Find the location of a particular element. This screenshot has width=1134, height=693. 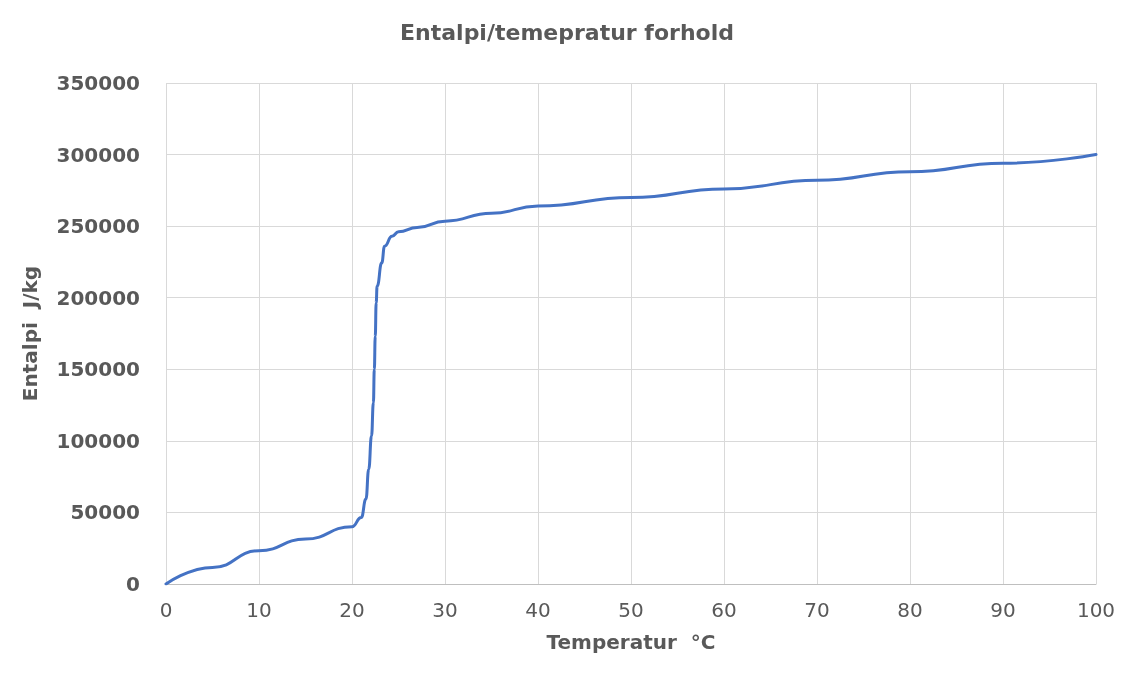

x-tick-label: 70 is located at coordinates (817, 610).